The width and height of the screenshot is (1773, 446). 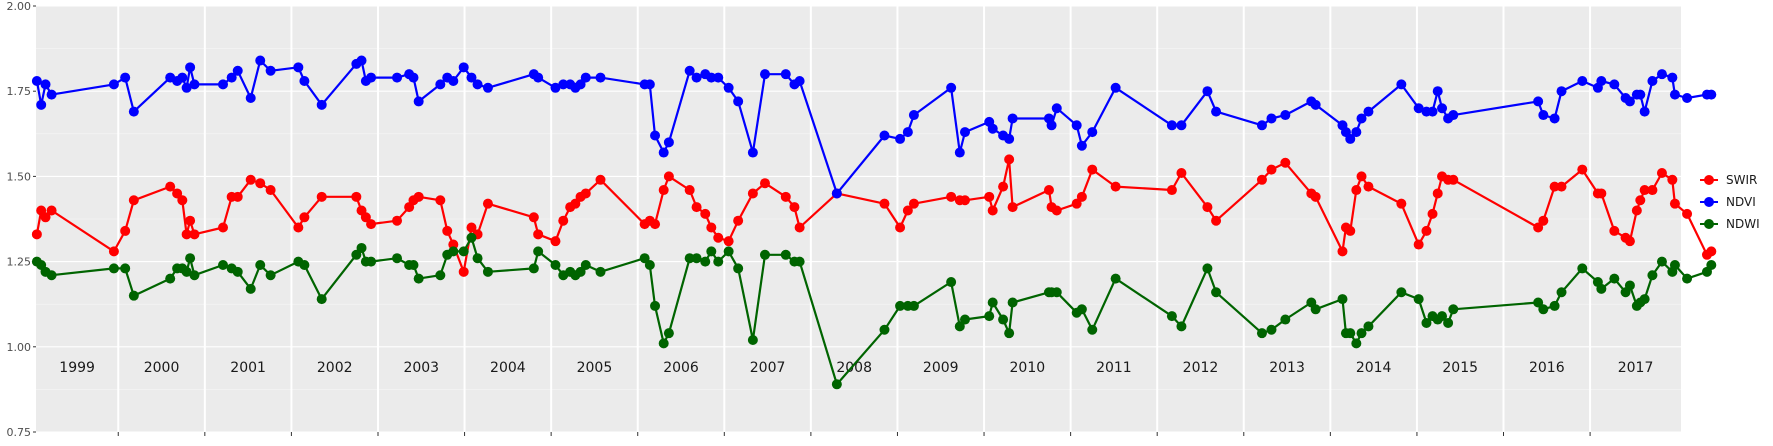 I want to click on year-label-2000: 2000, so click(x=162, y=368).